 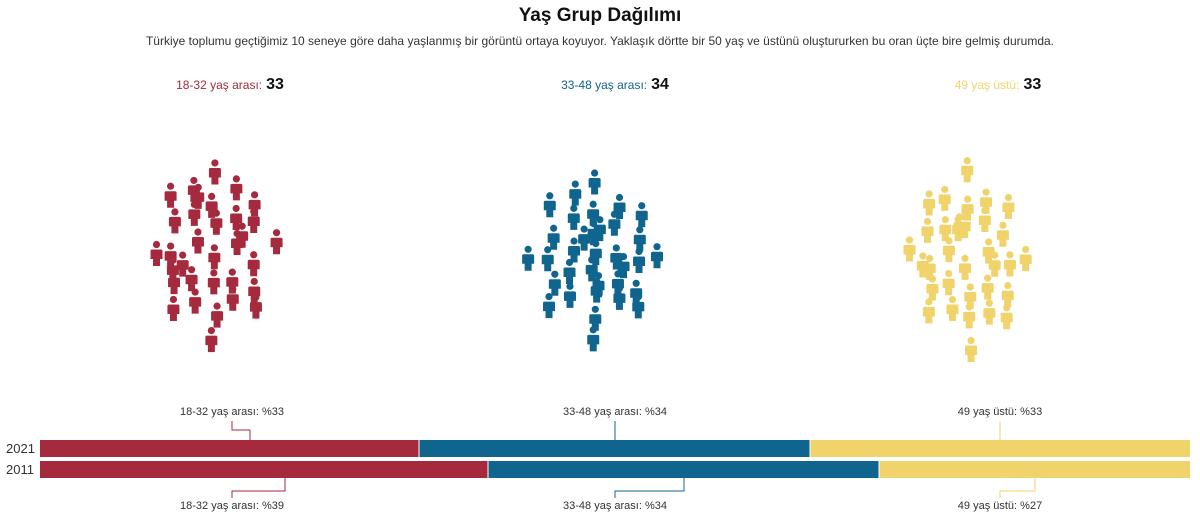 I want to click on data-label: 18-32 yaş arası: %39, so click(x=232, y=506).